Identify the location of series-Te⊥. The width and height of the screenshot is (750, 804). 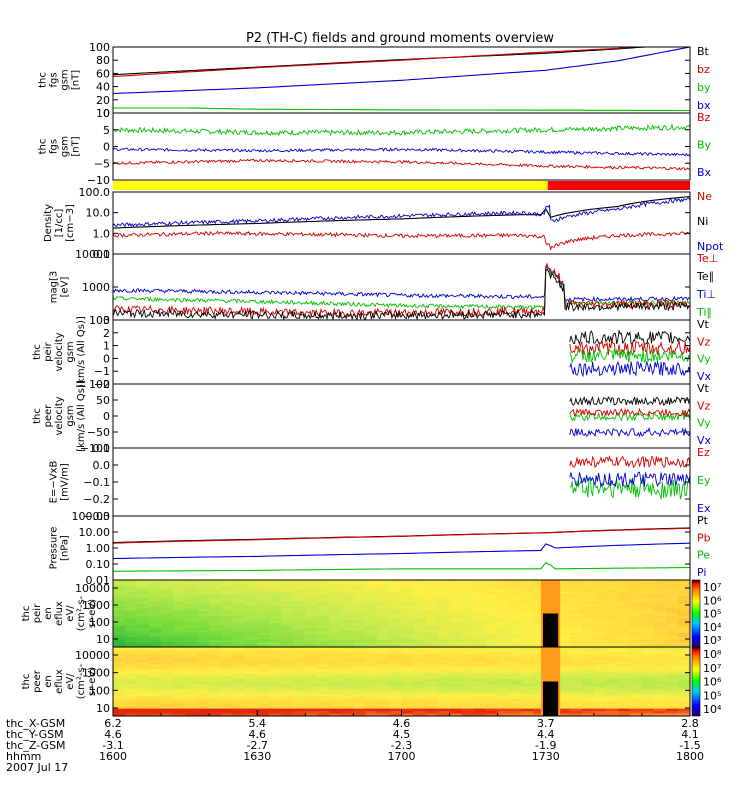
(401, 290).